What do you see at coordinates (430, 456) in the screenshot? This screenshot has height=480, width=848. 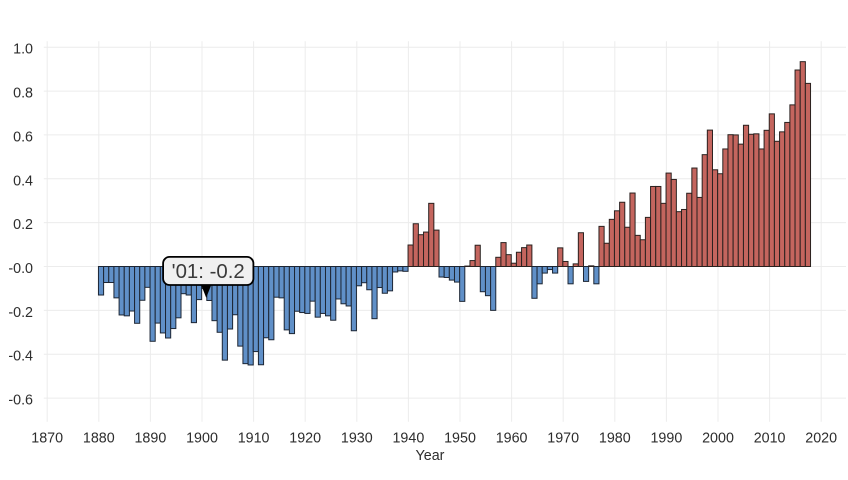 I see `svg-text: Year` at bounding box center [430, 456].